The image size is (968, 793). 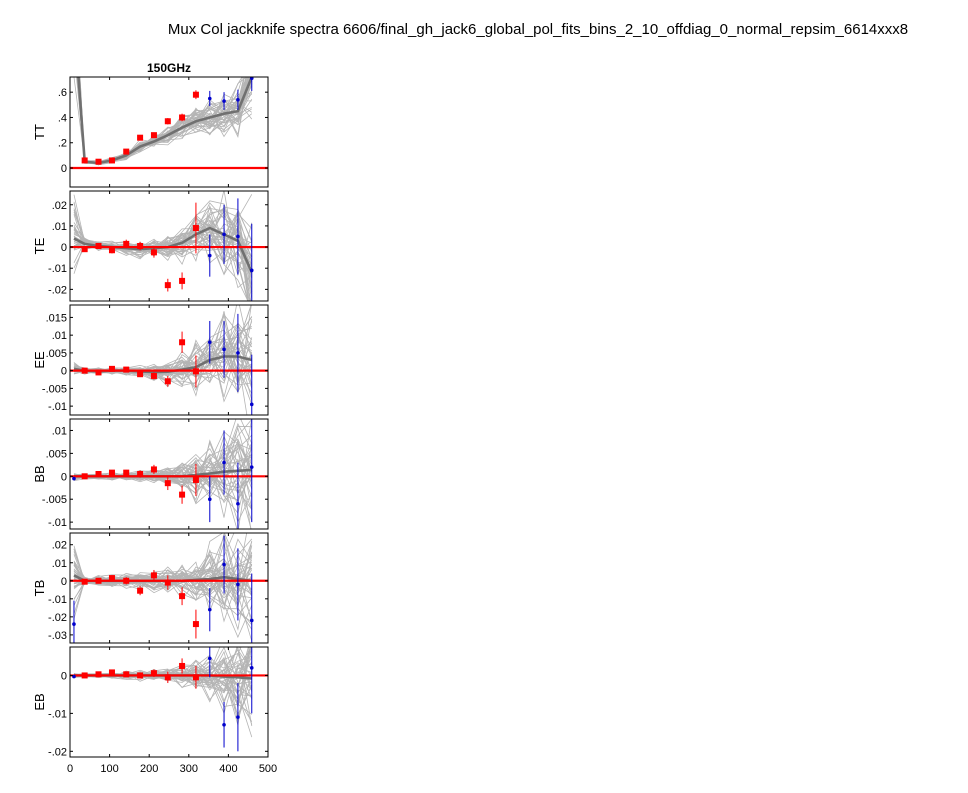 What do you see at coordinates (228, 769) in the screenshot?
I see `x-tick-label: 400` at bounding box center [228, 769].